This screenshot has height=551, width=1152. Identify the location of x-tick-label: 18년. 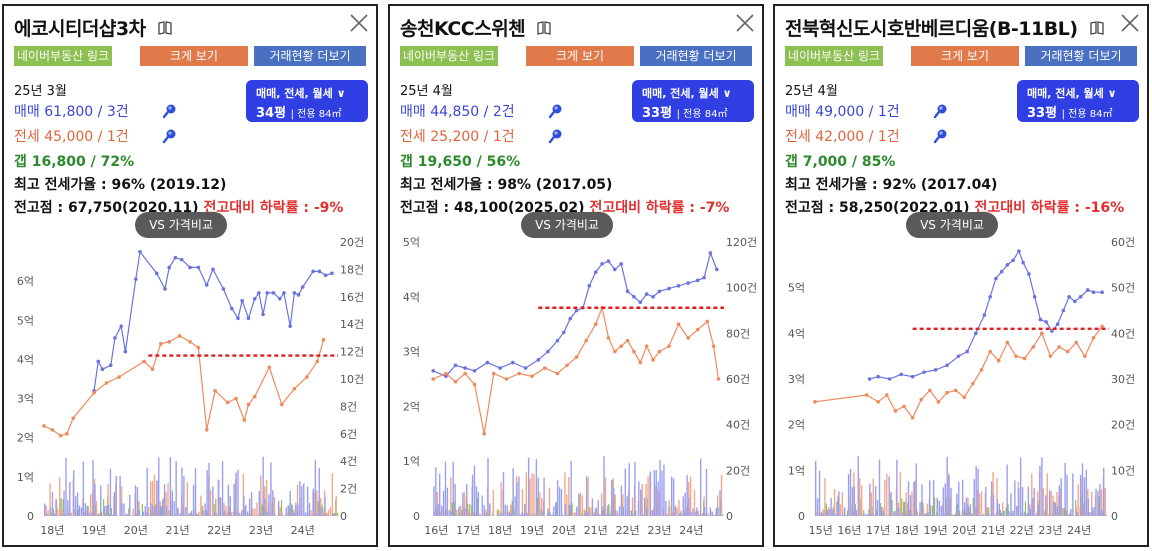
(907, 530).